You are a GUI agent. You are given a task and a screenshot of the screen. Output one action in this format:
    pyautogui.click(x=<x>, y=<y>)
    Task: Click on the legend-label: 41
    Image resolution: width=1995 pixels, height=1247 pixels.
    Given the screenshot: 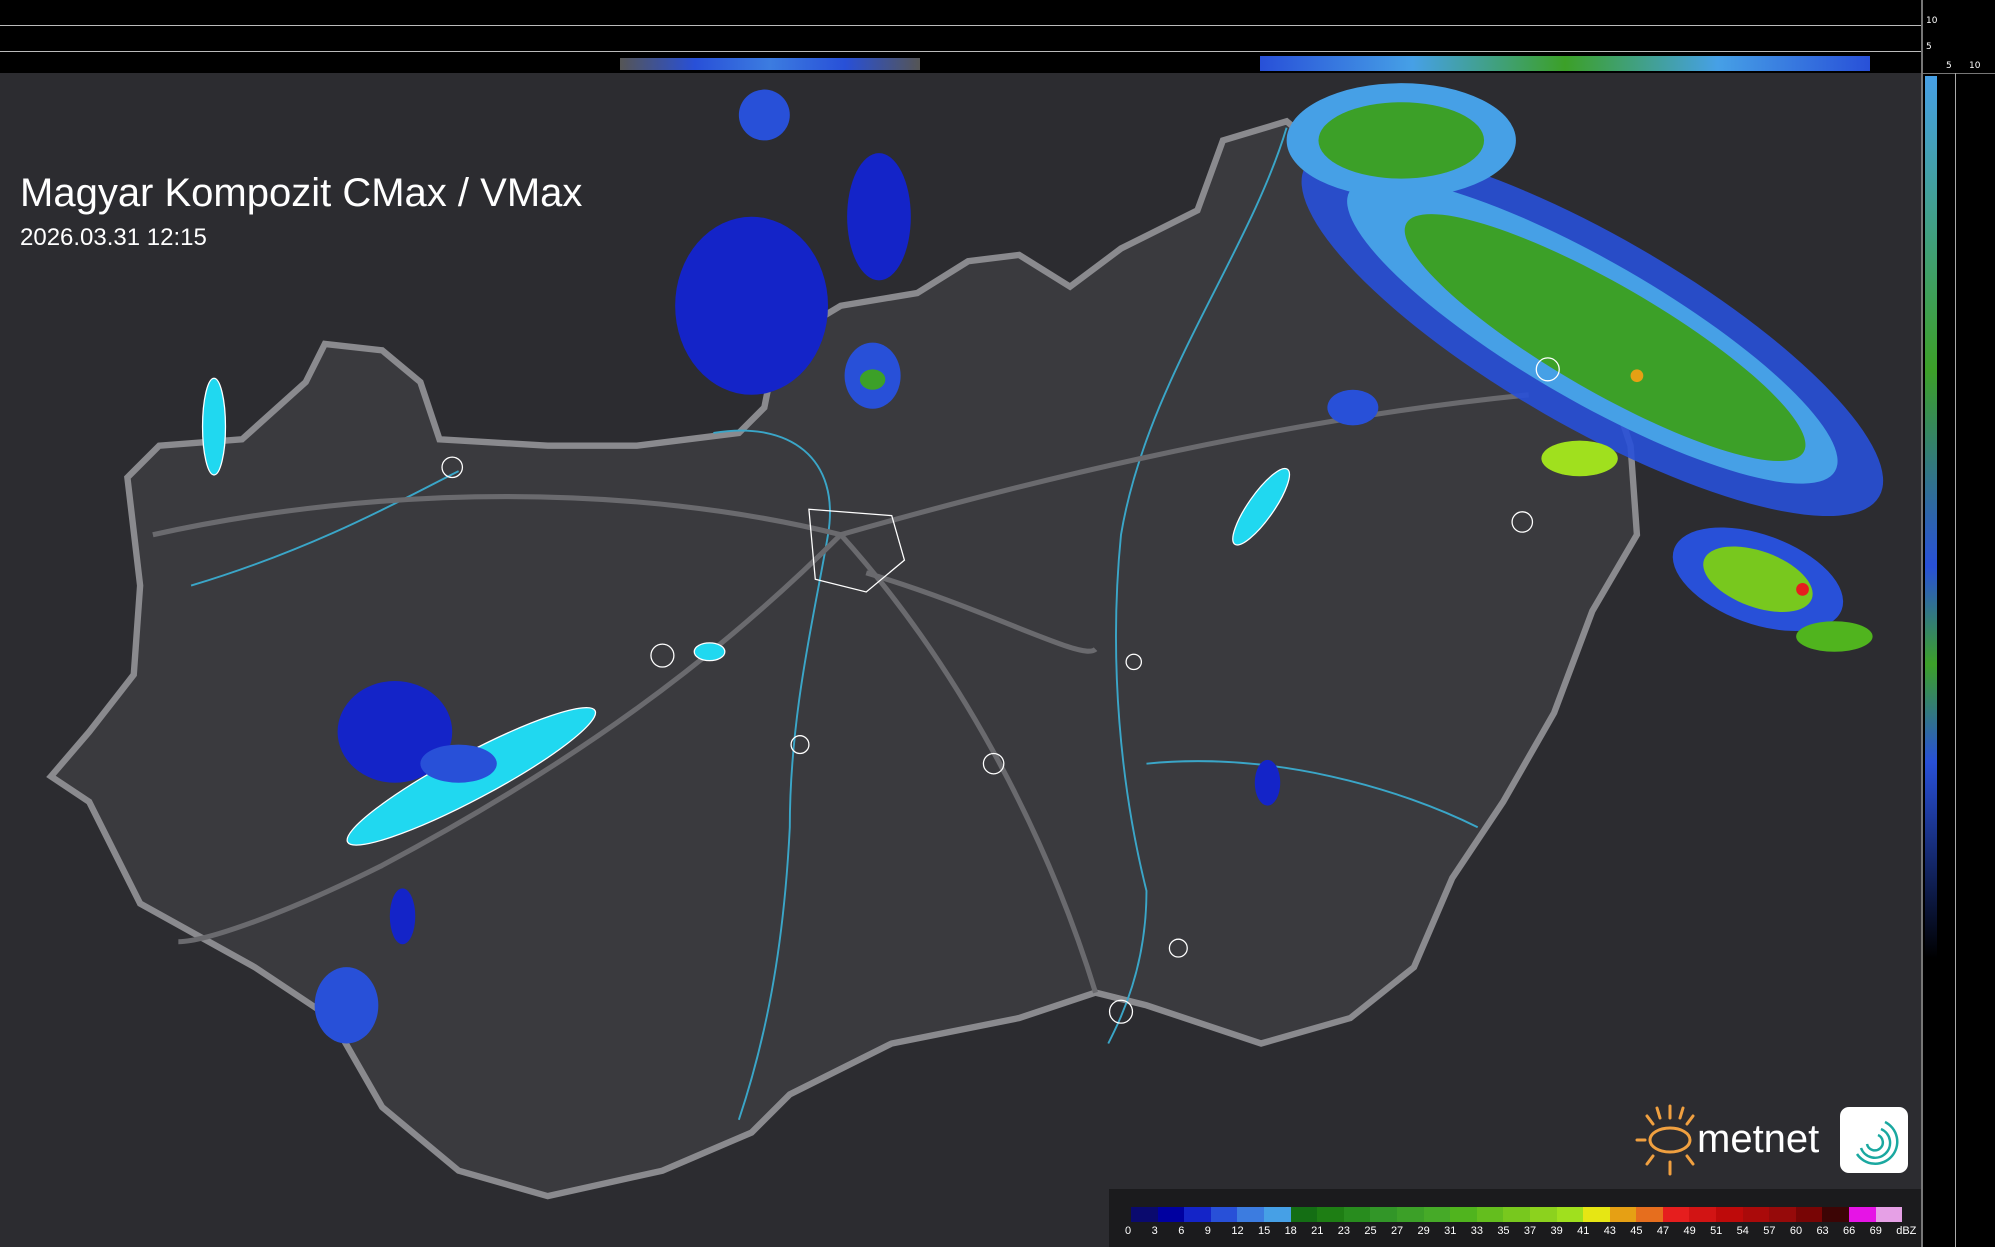 What is the action you would take?
    pyautogui.click(x=1583, y=1231)
    